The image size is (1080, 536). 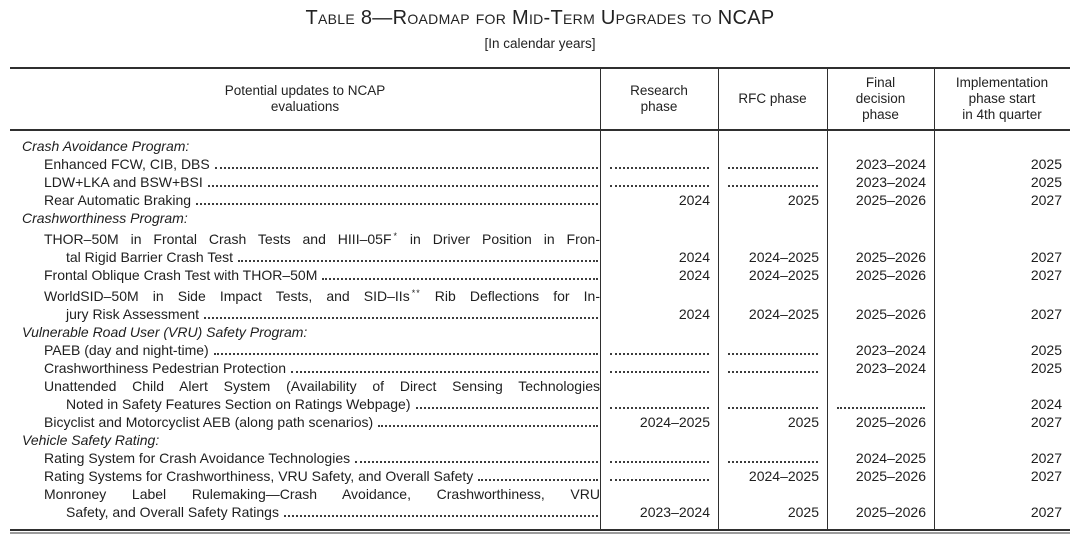 I want to click on row-label-cell: Crashworthiness Program:, so click(x=305, y=218).